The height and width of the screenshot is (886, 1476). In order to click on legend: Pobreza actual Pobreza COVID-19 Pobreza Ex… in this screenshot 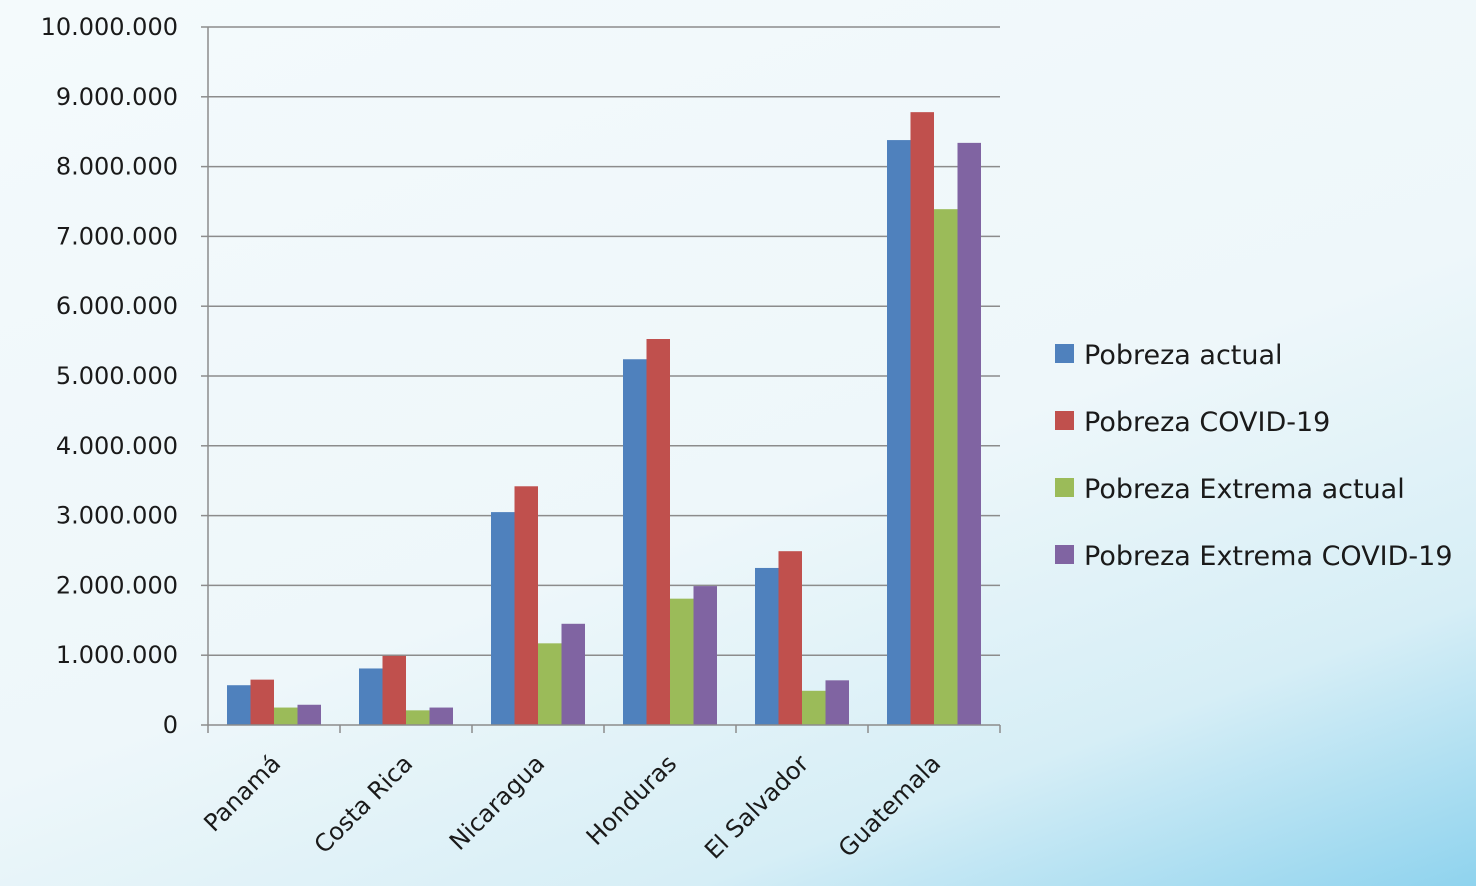, I will do `click(1254, 456)`.